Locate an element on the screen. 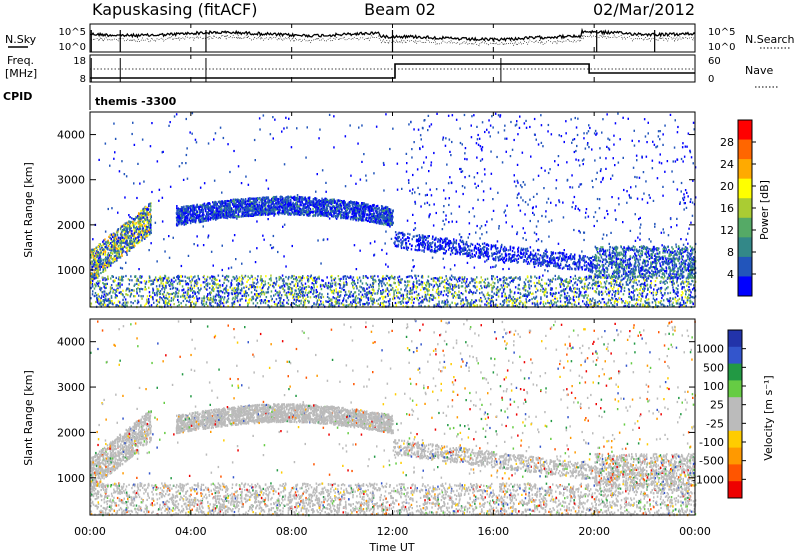 This screenshot has height=554, width=800. date-title: 02/Mar/2012 is located at coordinates (644, 9).